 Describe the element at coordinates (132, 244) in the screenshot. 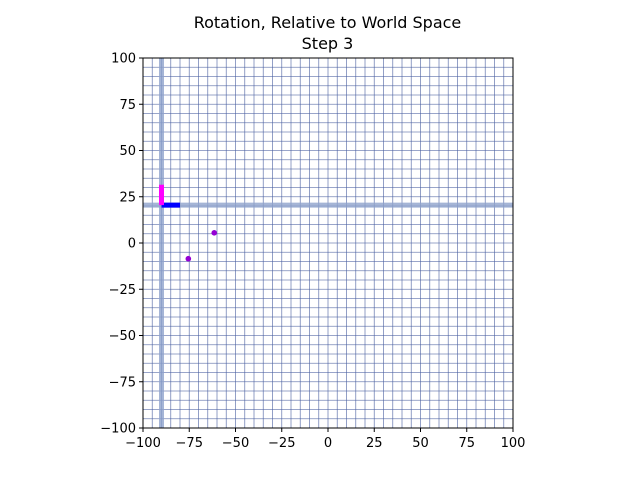

I see `y-tick-label: 0` at that location.